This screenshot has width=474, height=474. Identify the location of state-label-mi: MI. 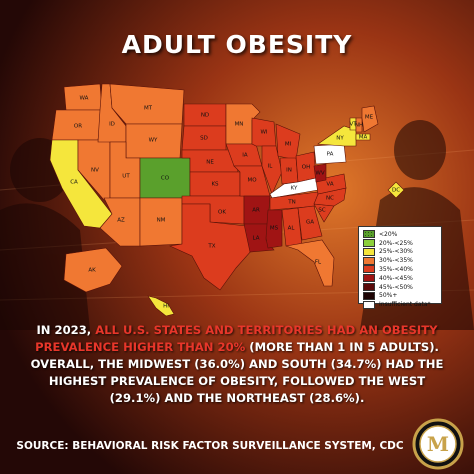
(288, 145).